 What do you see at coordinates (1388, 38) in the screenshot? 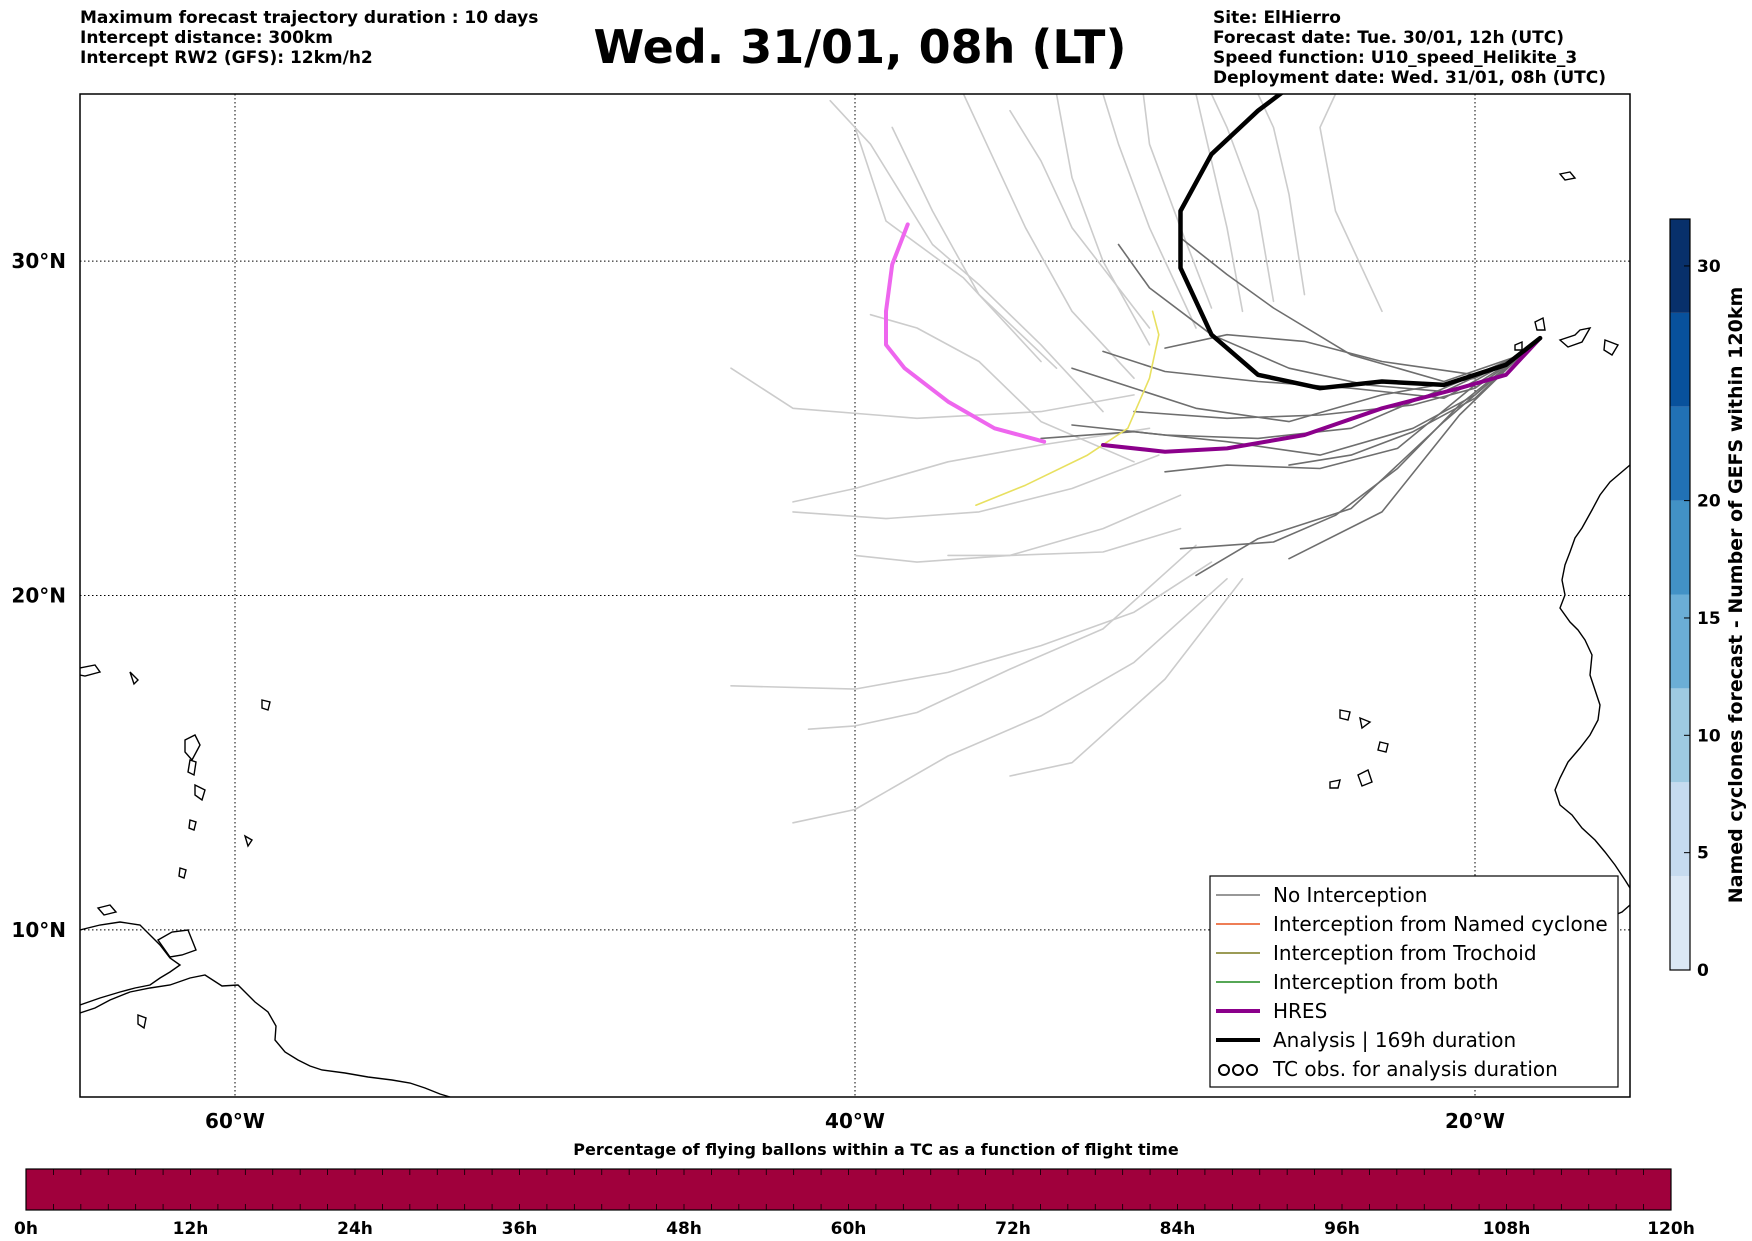
I see `forecast-date-text: Forecast date: Tue. 30/01, 12h (UTC)` at bounding box center [1388, 38].